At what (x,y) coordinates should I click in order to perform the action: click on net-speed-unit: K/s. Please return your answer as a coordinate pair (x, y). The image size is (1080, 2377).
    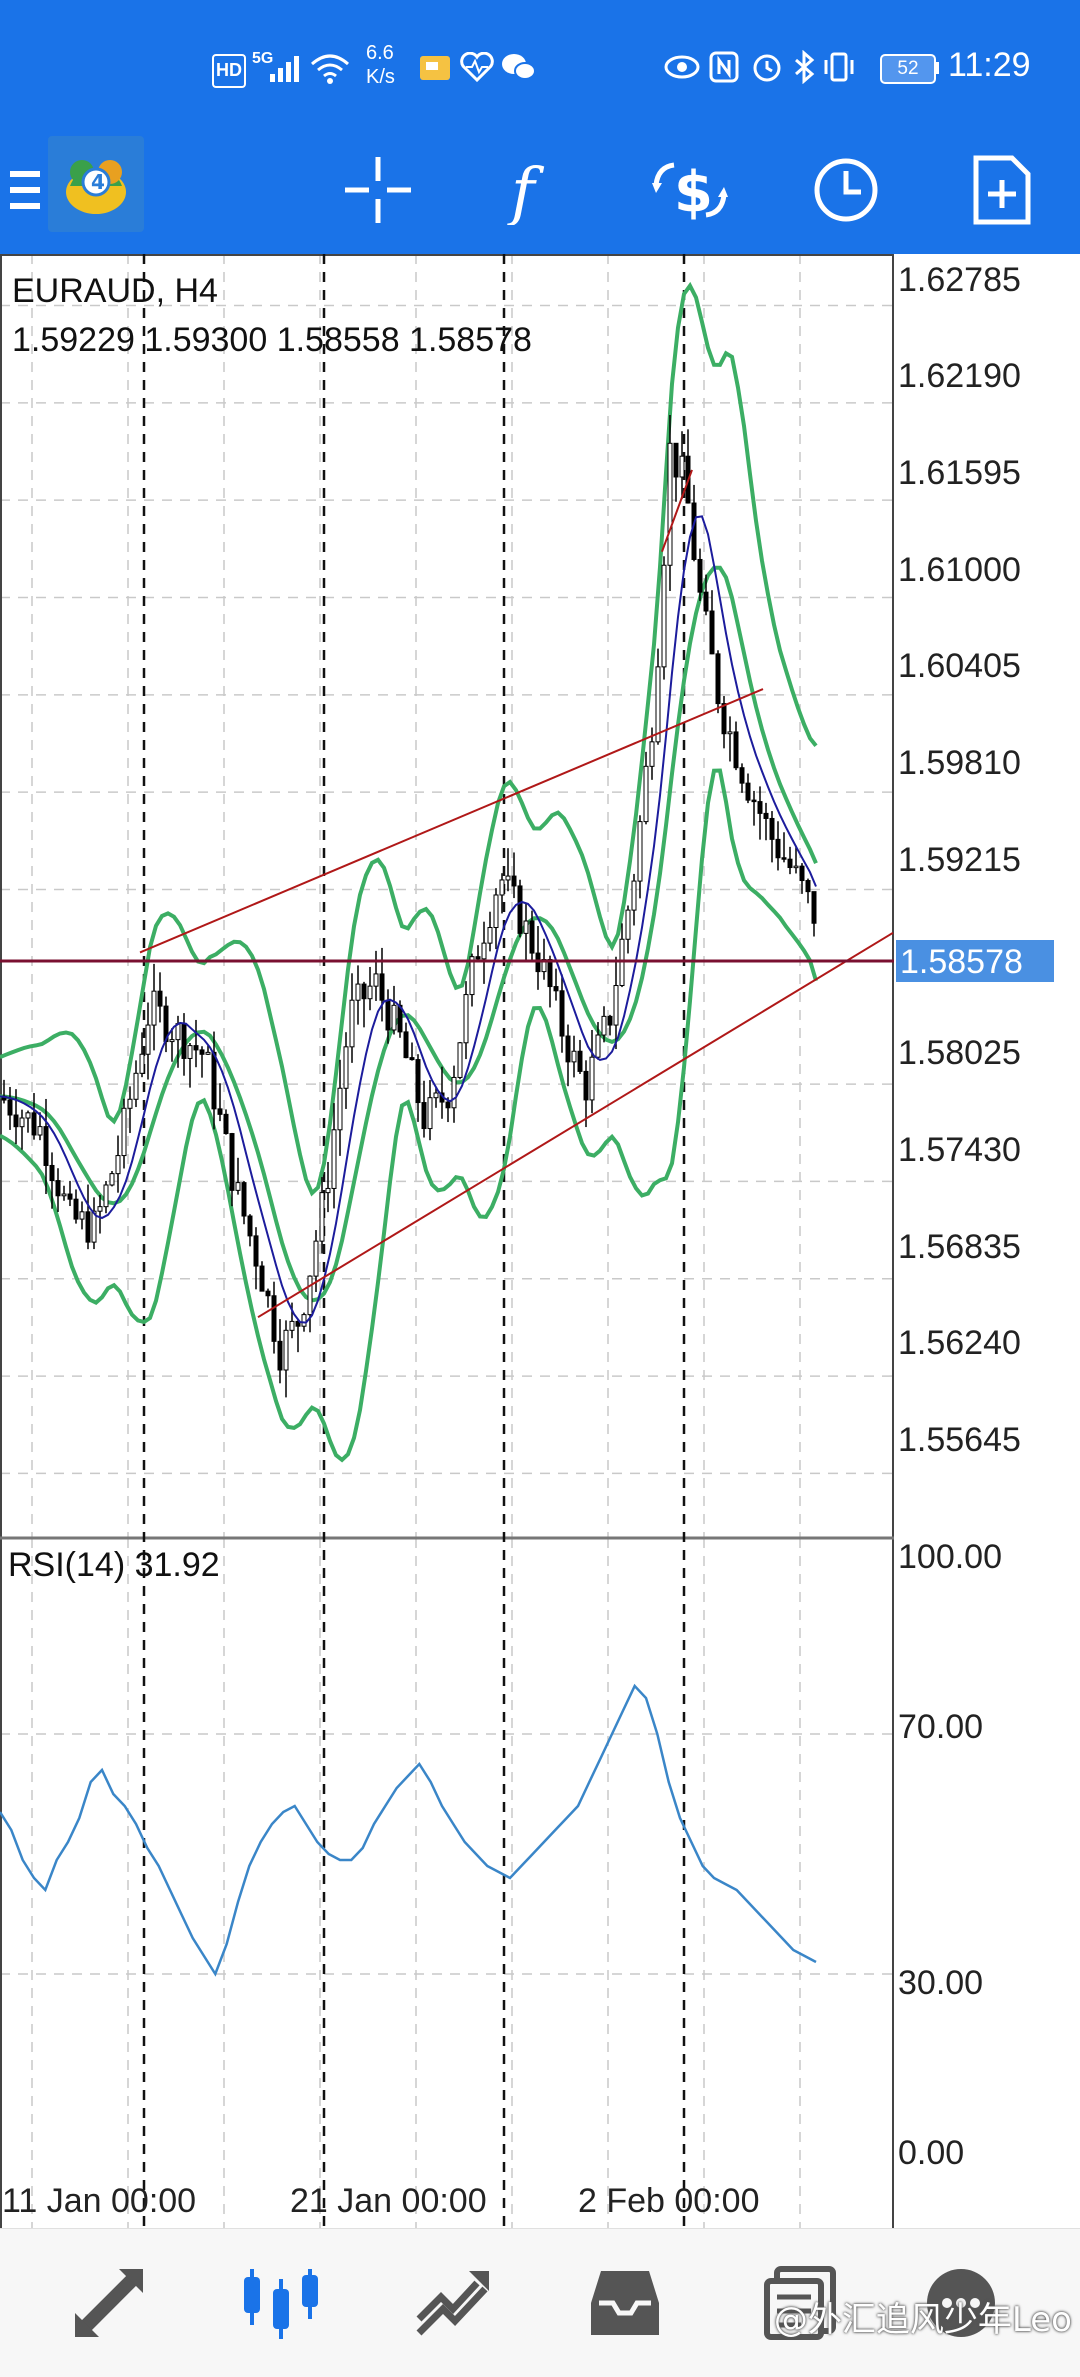
    Looking at the image, I should click on (380, 77).